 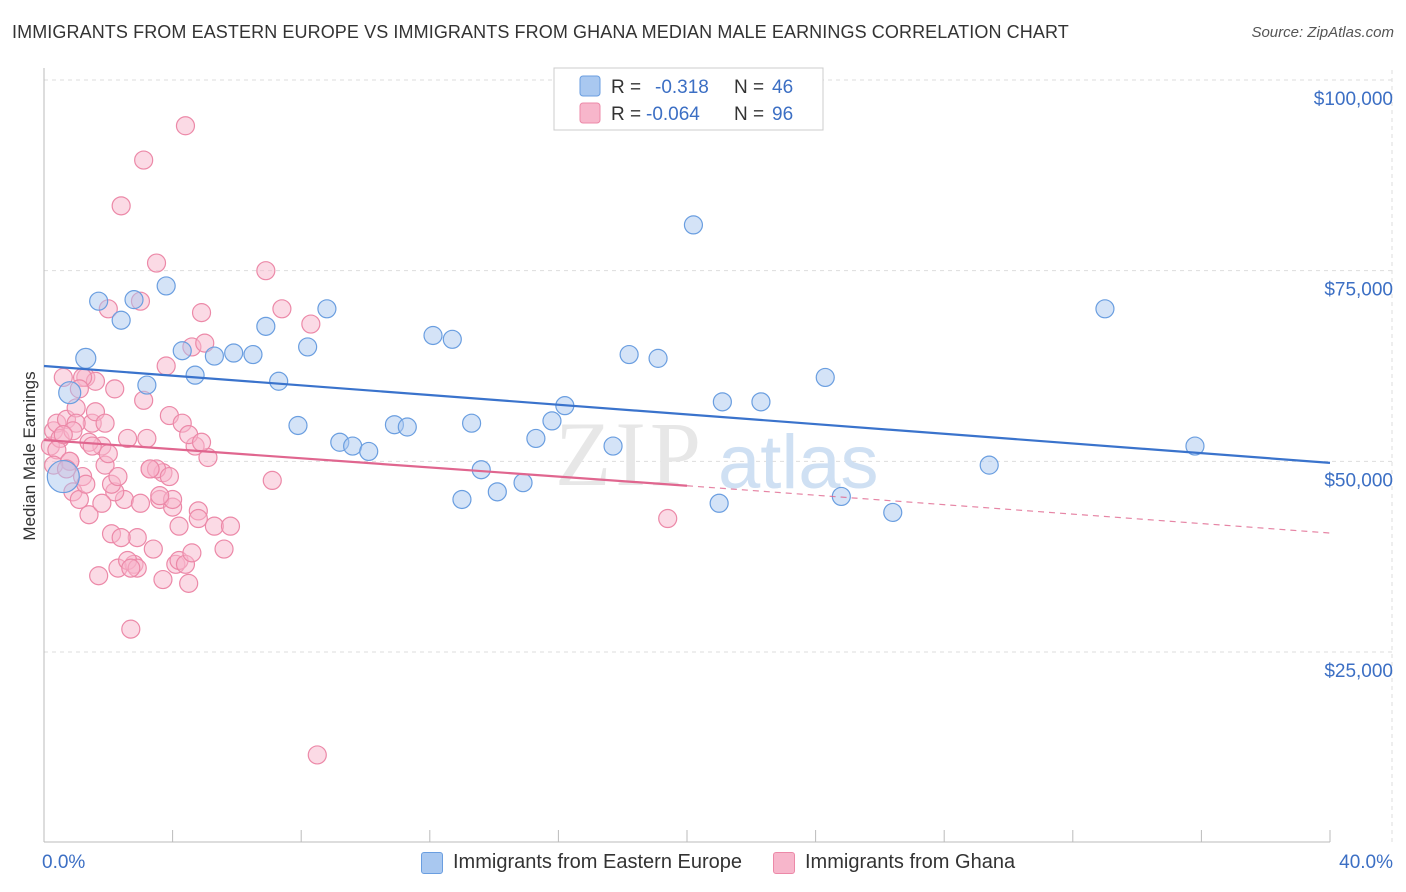 I want to click on y-tick-label: $75,000, so click(x=1358, y=290).